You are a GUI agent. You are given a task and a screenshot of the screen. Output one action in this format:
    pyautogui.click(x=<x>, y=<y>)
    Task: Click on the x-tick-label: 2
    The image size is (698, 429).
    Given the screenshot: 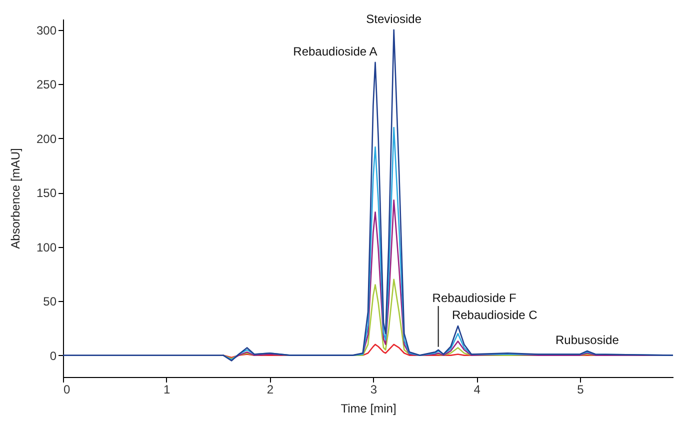 What is the action you would take?
    pyautogui.click(x=270, y=389)
    